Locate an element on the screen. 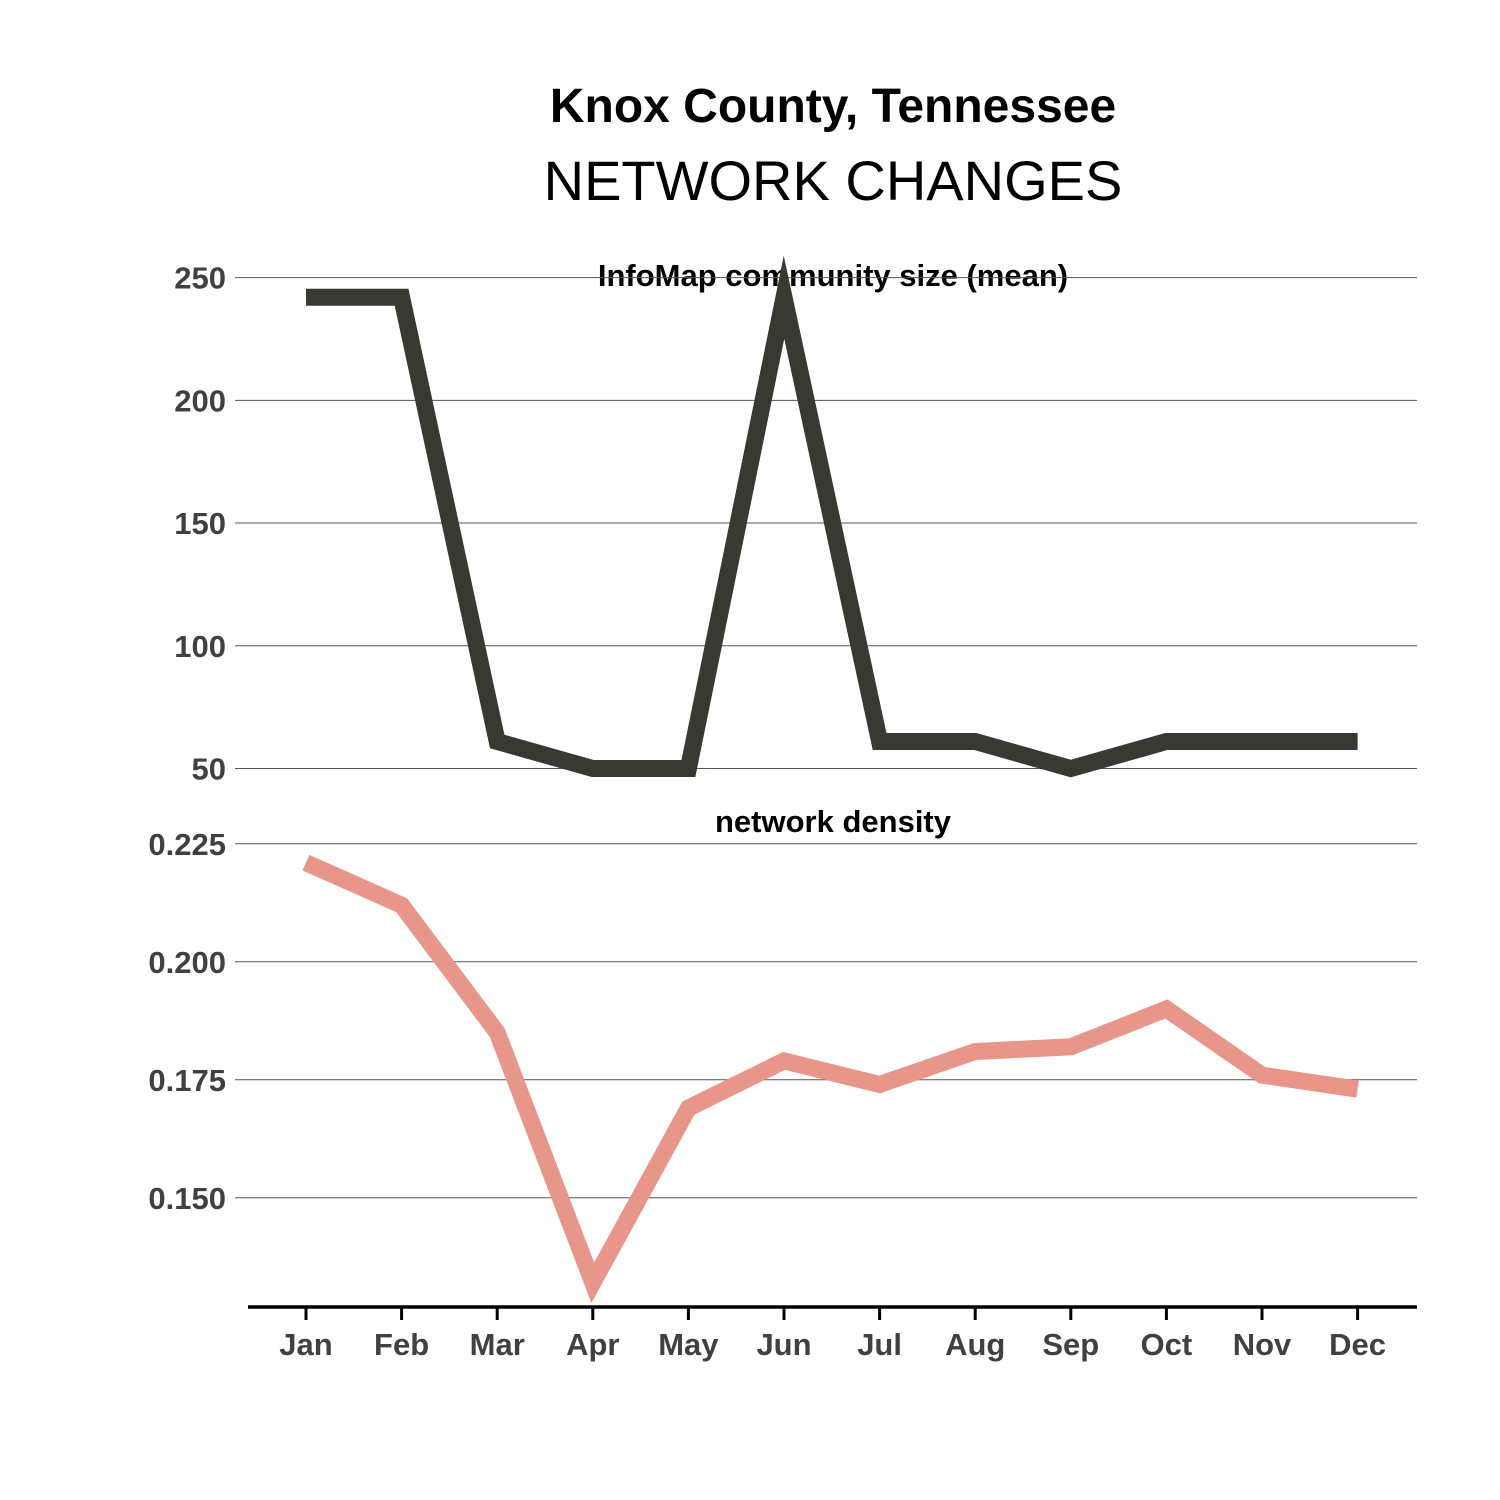 The image size is (1500, 1500). community-size-y-tick-label: 50 is located at coordinates (209, 768).